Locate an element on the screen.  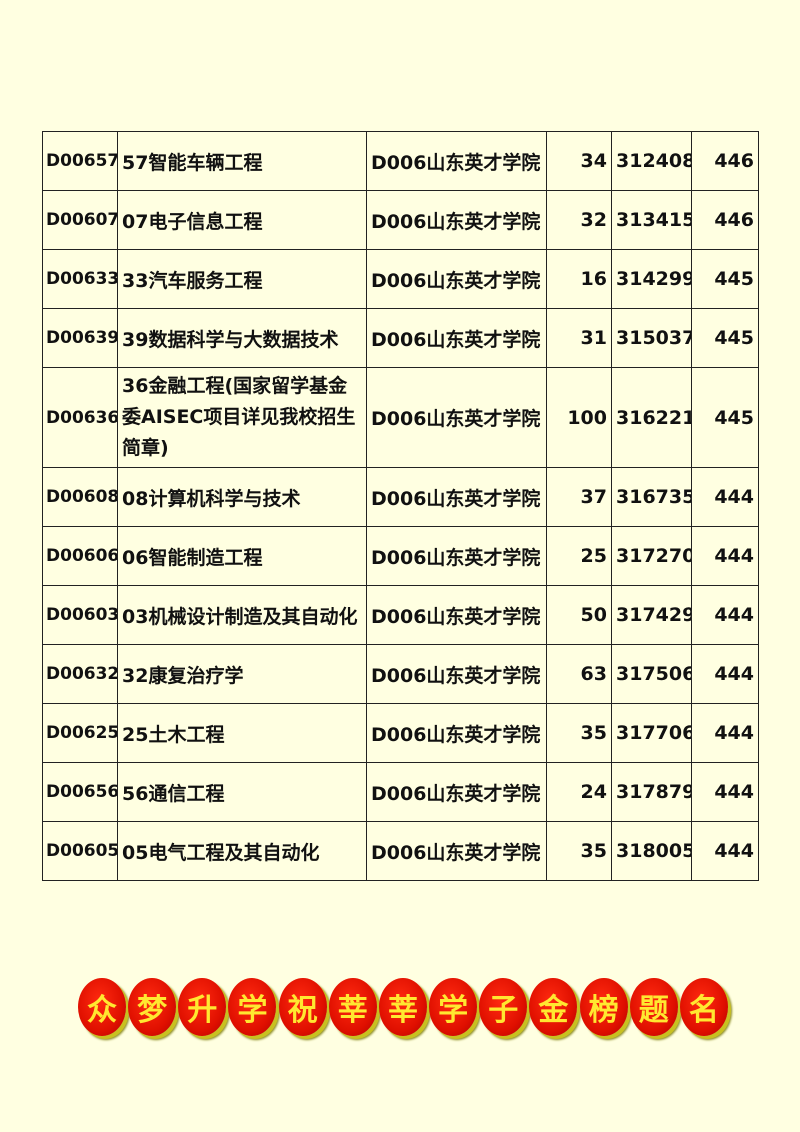
table-row: D00625 25土木工程 D006山东英才学院 35 317706 444 is located at coordinates (400, 733).